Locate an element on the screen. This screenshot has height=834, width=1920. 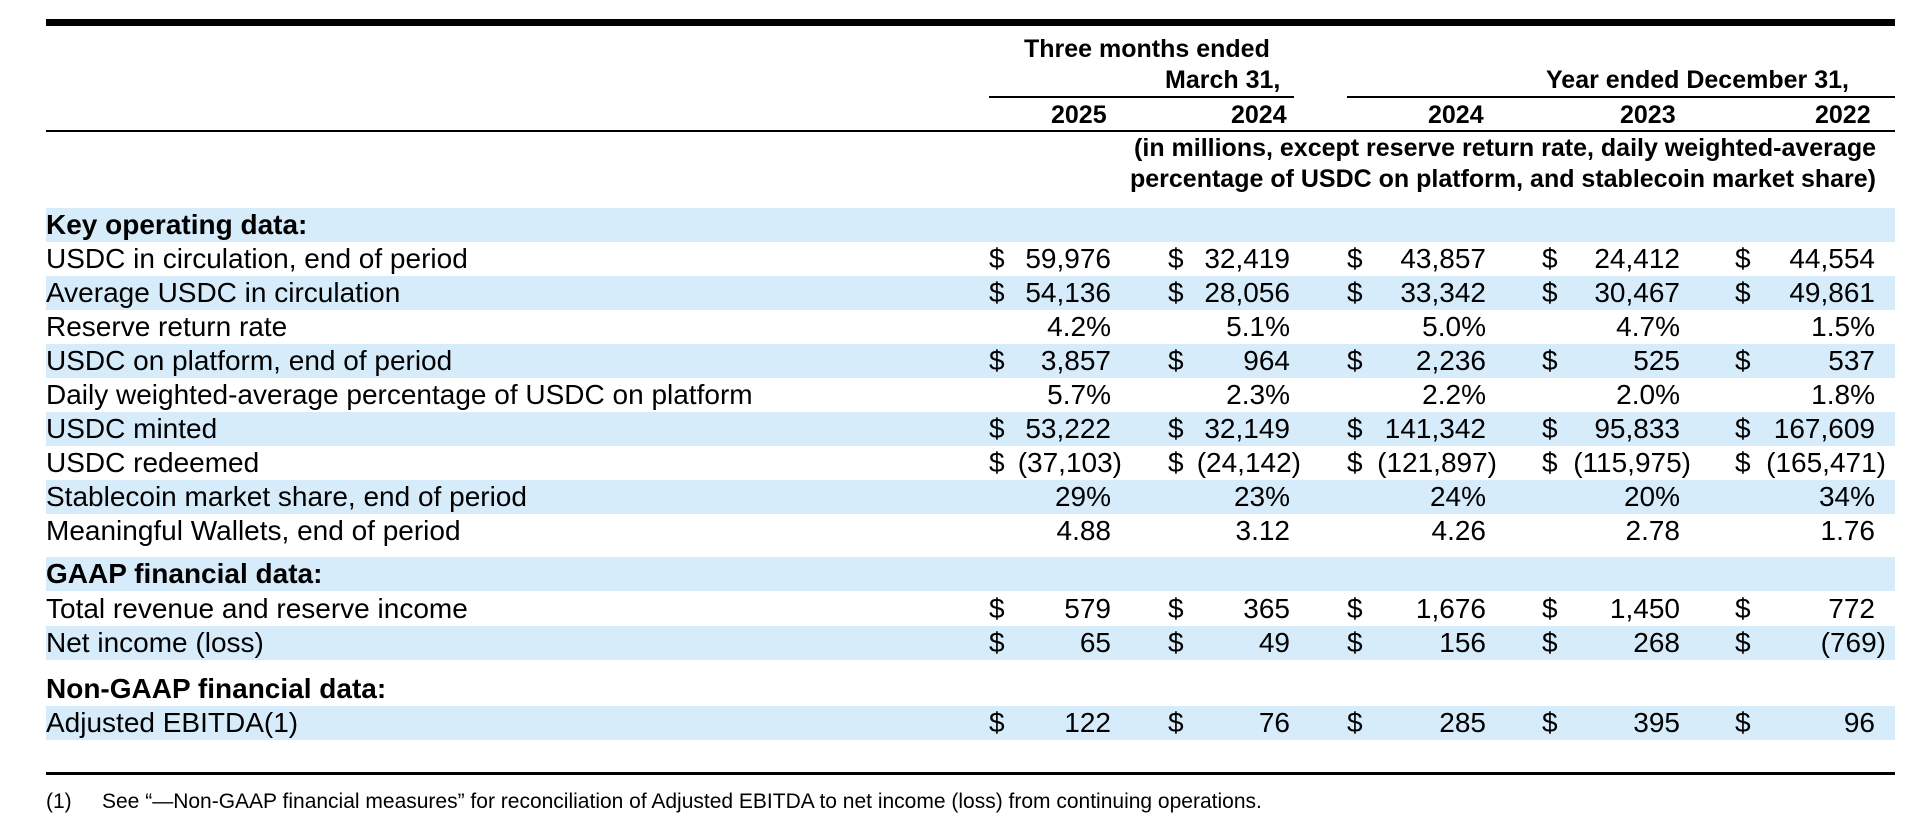
cell-value: 49 is located at coordinates (1274, 642).